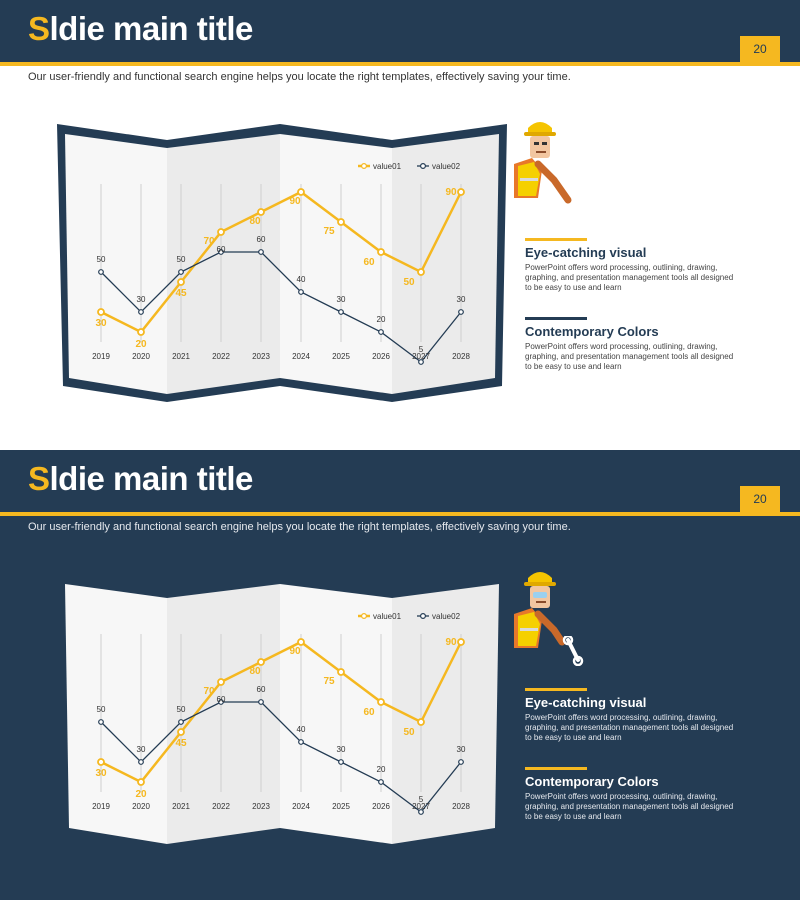 The height and width of the screenshot is (900, 800). Describe the element at coordinates (573, 650) in the screenshot. I see `wrench-icon` at that location.